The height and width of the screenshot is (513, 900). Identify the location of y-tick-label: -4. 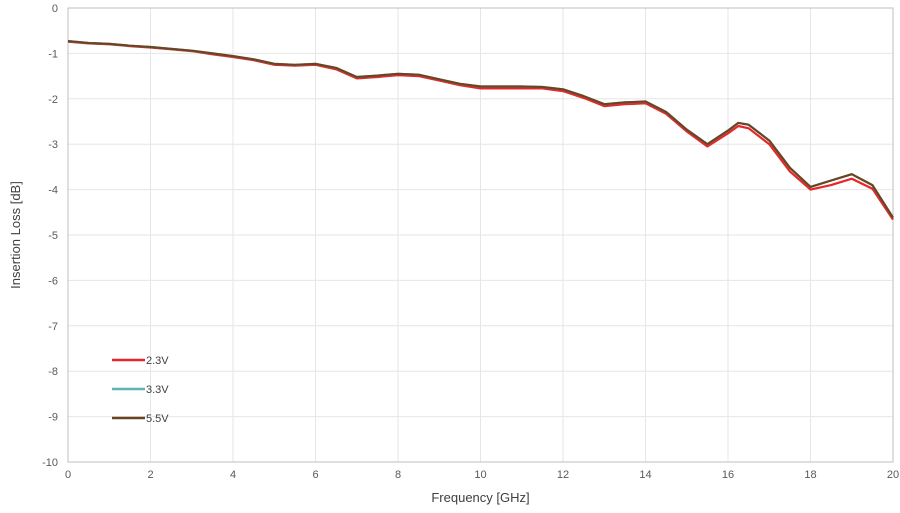
(53, 191).